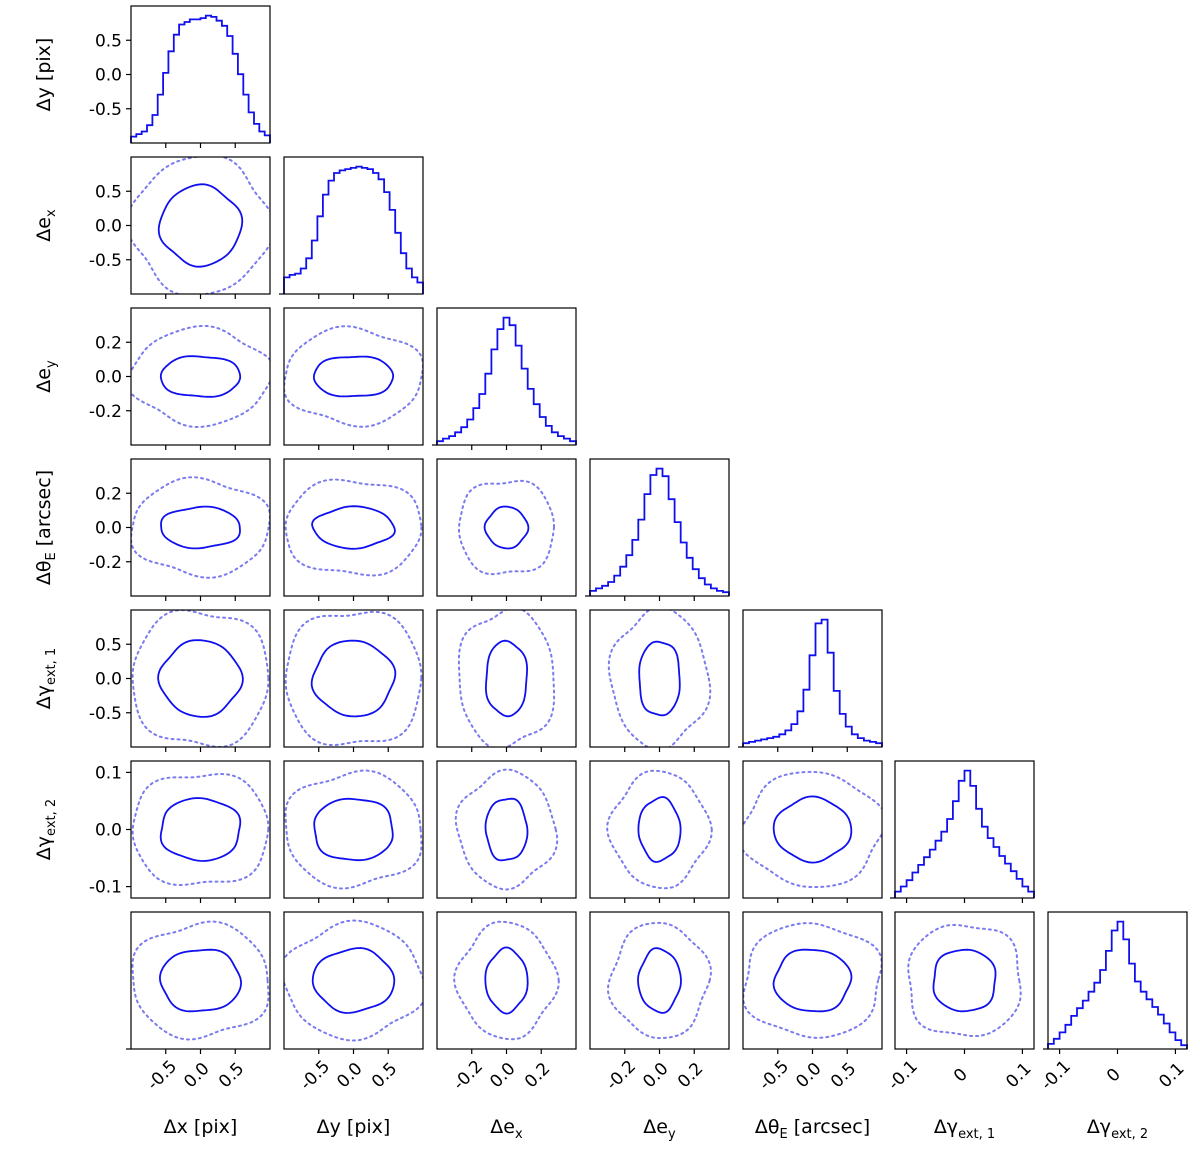 The image size is (1200, 1150). I want to click on panel-dx-vs-dx: -0.5 0.0 0.5, so click(180, 76).